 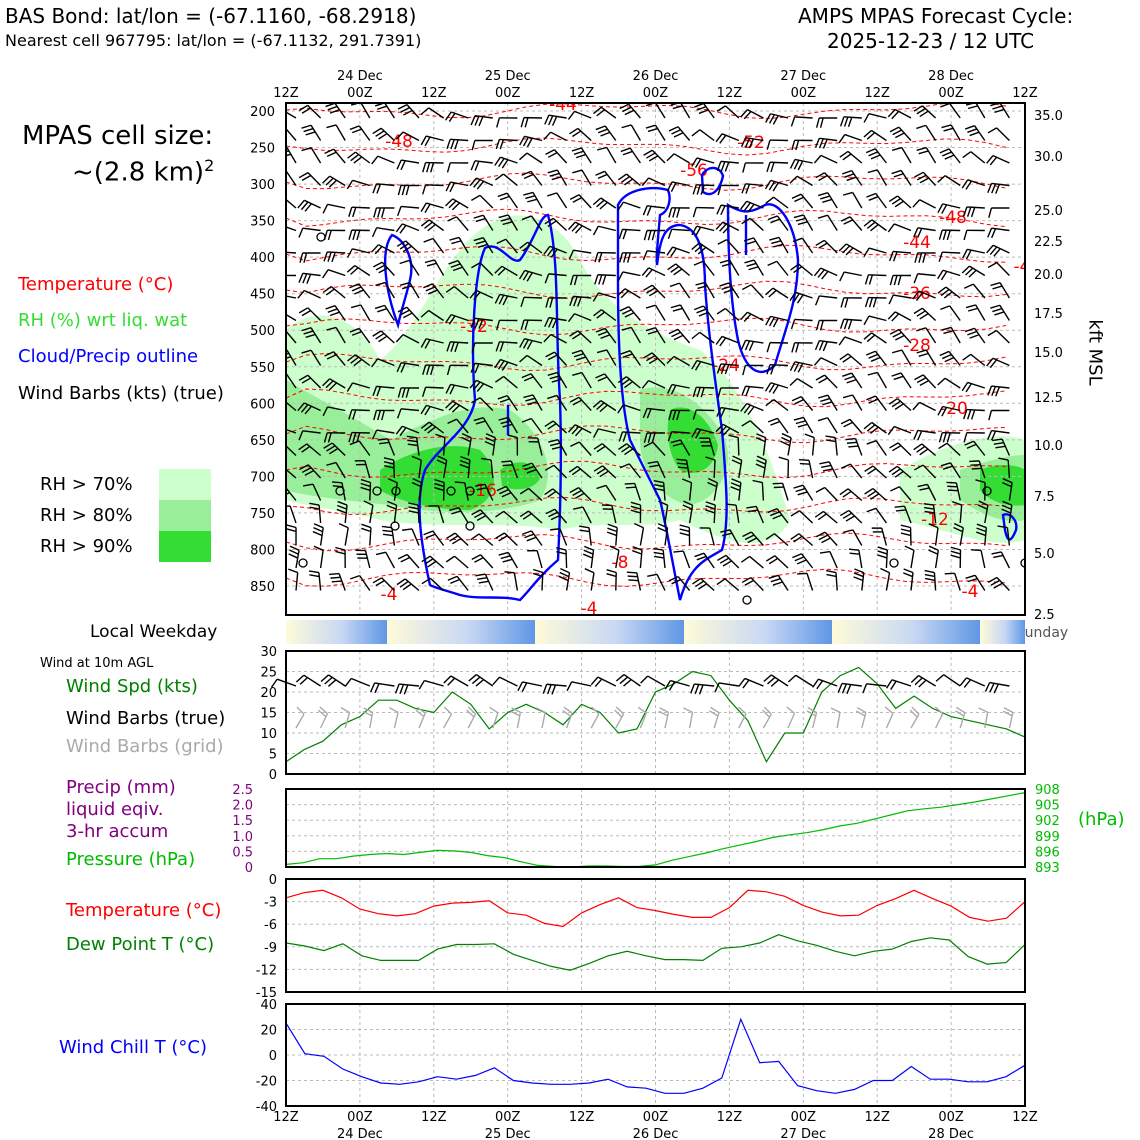 What do you see at coordinates (655, 714) in the screenshot?
I see `wind-speed-line` at bounding box center [655, 714].